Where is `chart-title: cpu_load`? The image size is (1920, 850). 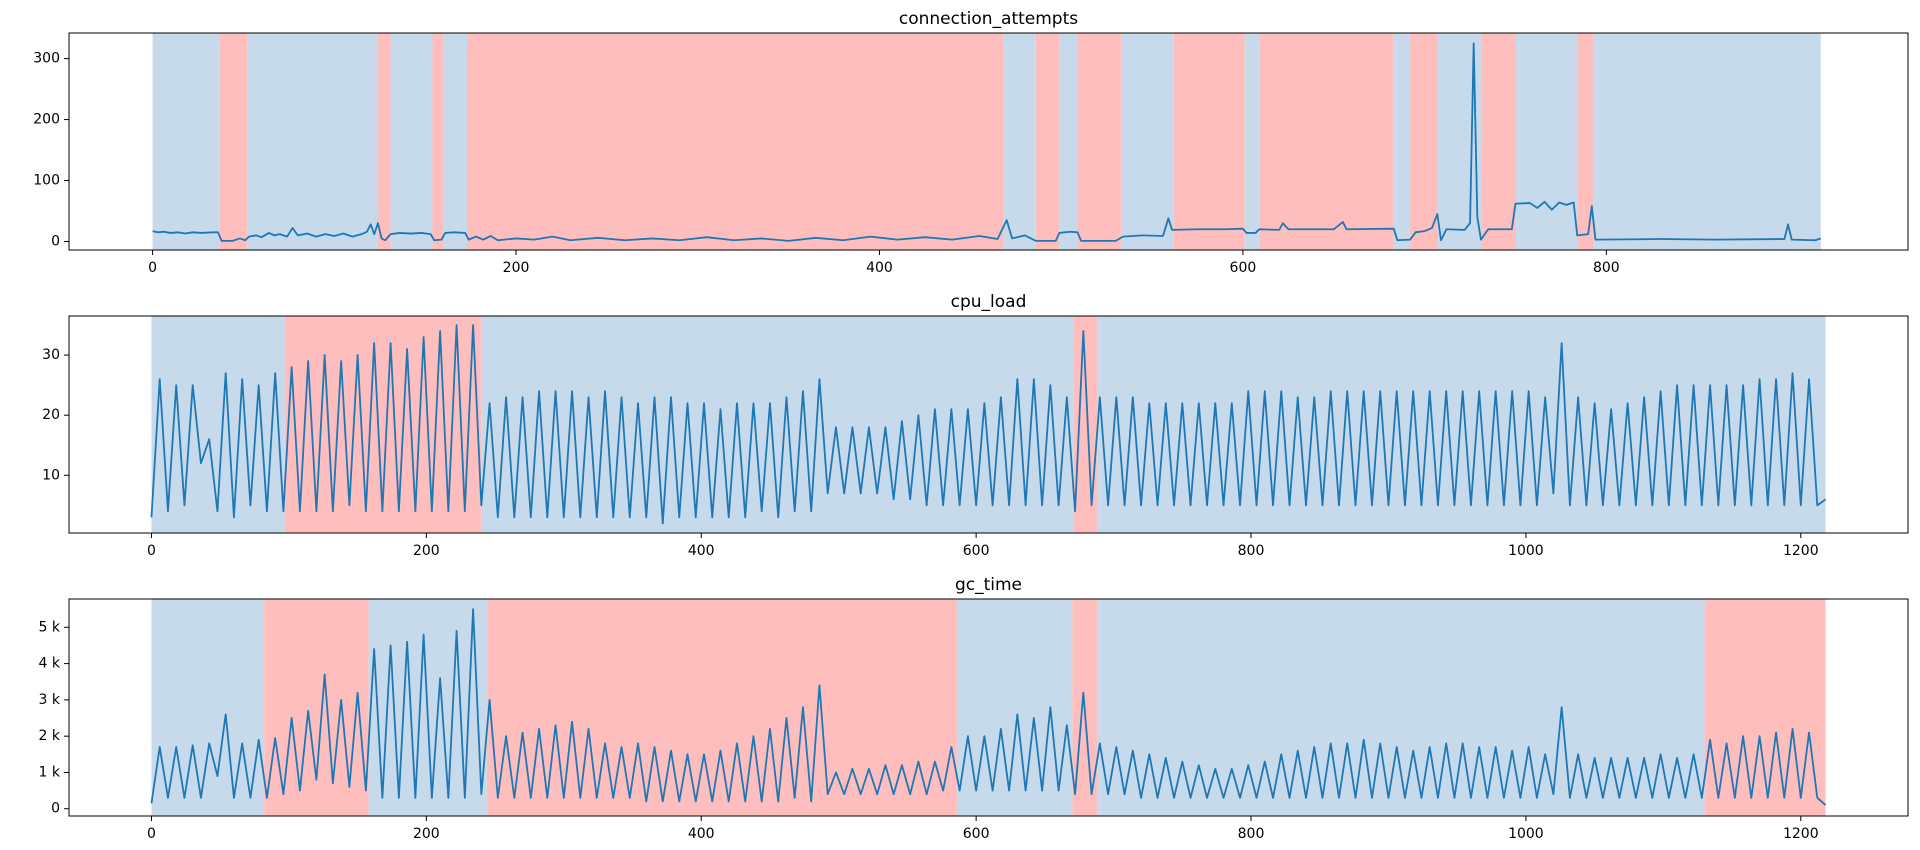 chart-title: cpu_load is located at coordinates (989, 302).